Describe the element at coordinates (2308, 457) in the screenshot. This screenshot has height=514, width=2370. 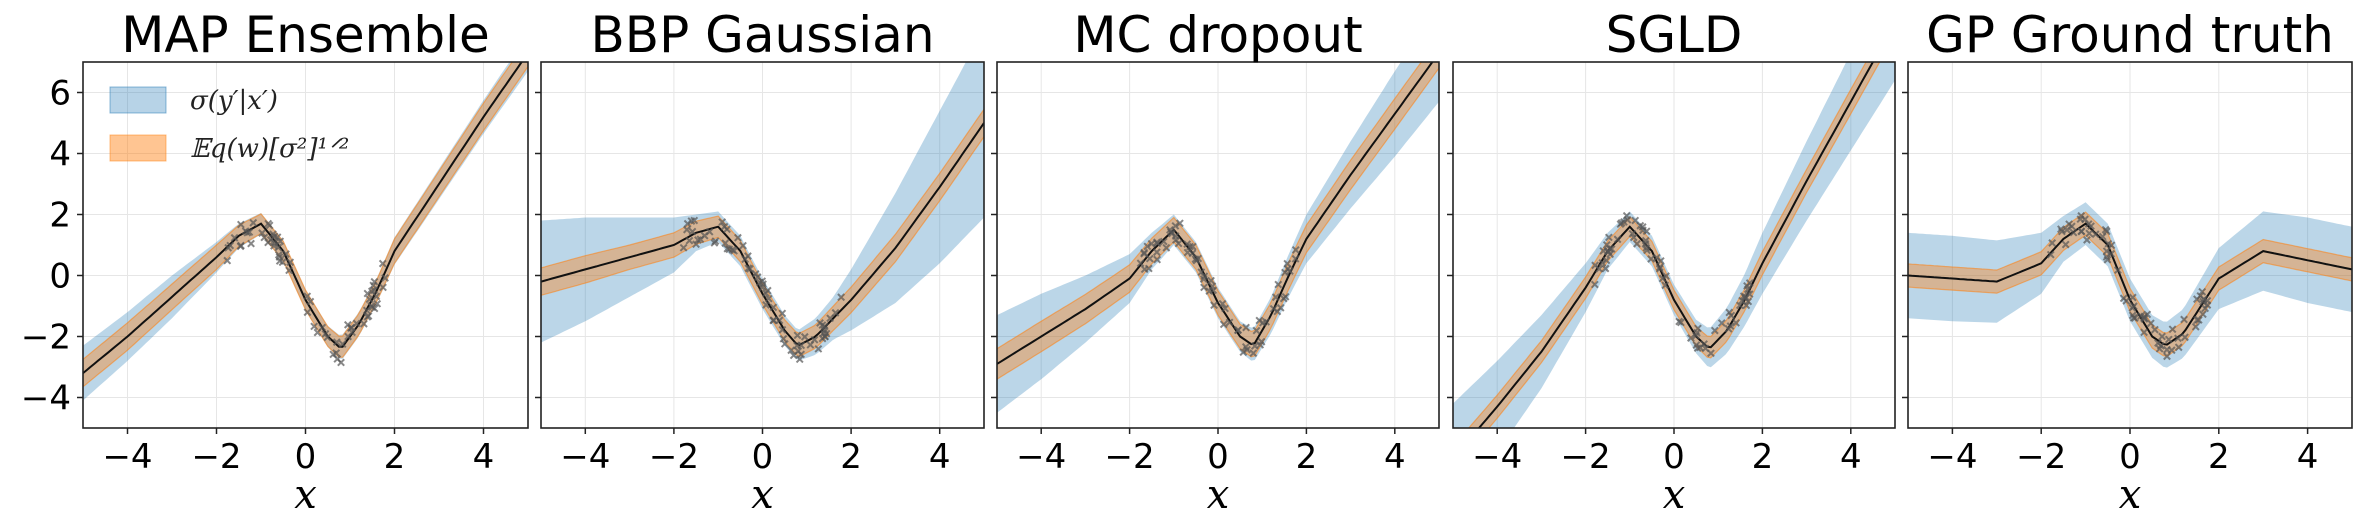
I see `x-tick-label: 4` at that location.